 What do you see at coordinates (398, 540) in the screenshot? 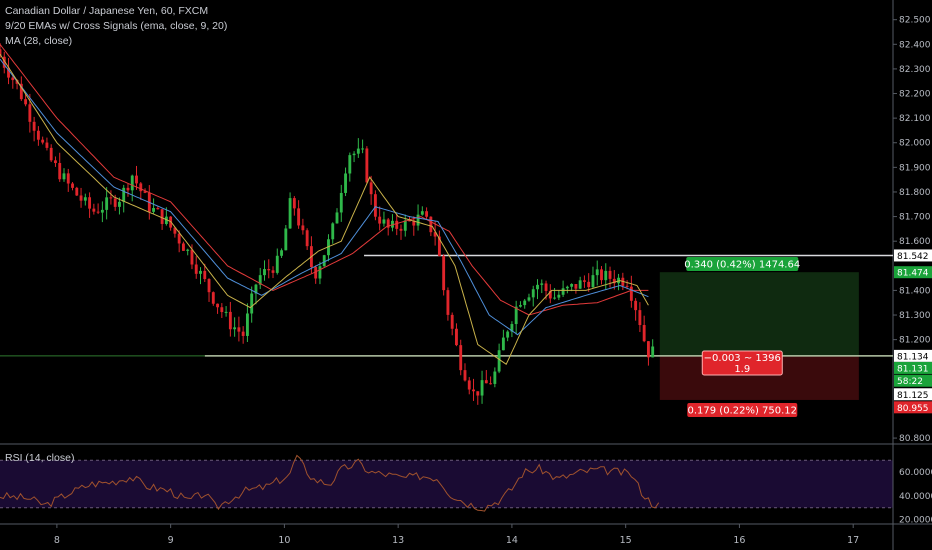
I see `x-tick-label: 13` at bounding box center [398, 540].